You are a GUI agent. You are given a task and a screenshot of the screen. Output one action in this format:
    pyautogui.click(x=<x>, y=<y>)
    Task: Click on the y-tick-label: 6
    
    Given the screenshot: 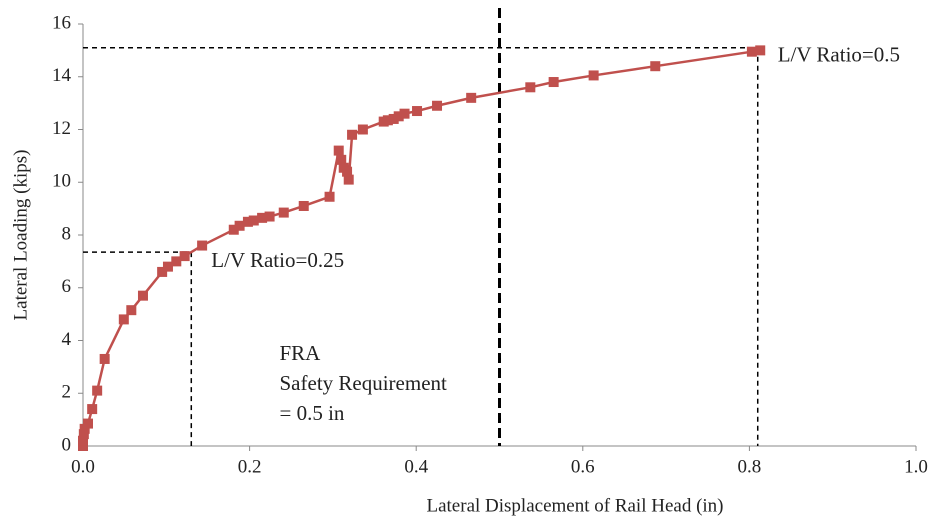 What is the action you would take?
    pyautogui.click(x=67, y=286)
    